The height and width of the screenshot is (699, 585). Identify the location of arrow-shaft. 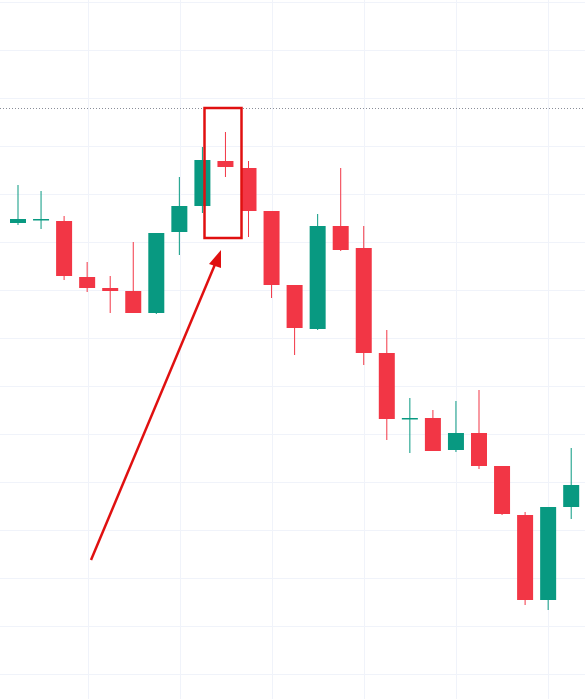
(153, 411).